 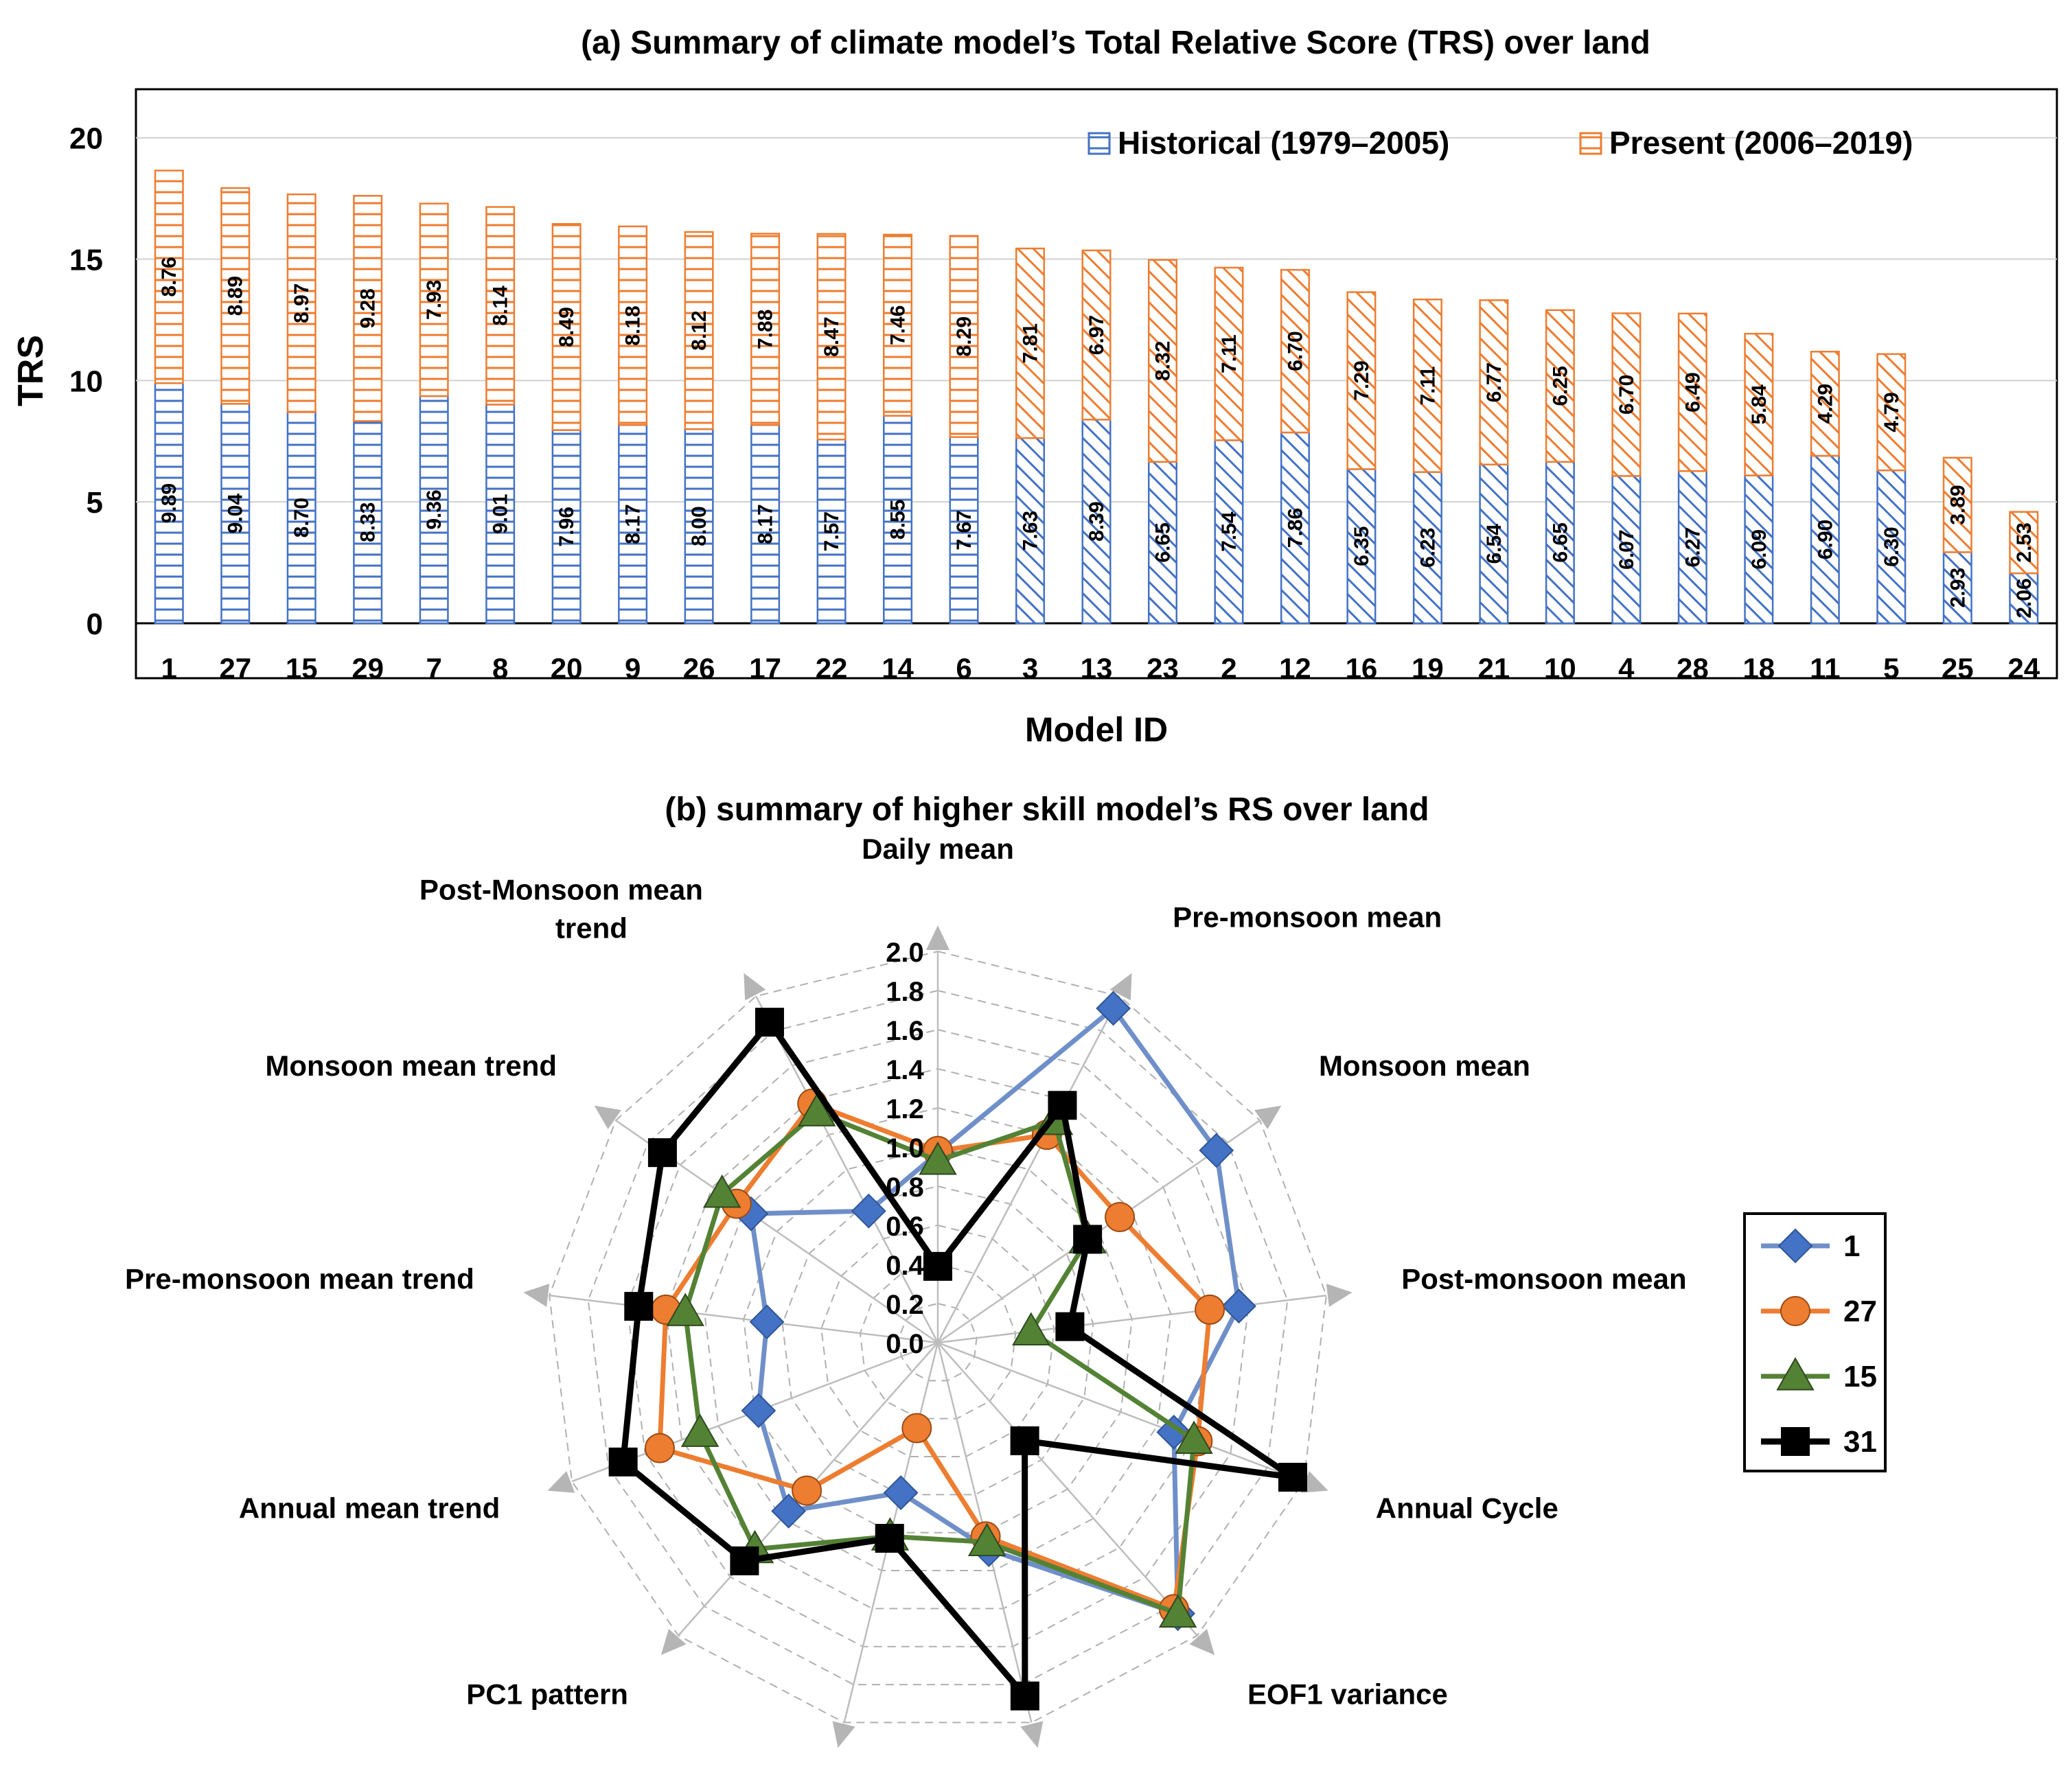 I want to click on bar-label-historical: 6.35, so click(x=1361, y=546).